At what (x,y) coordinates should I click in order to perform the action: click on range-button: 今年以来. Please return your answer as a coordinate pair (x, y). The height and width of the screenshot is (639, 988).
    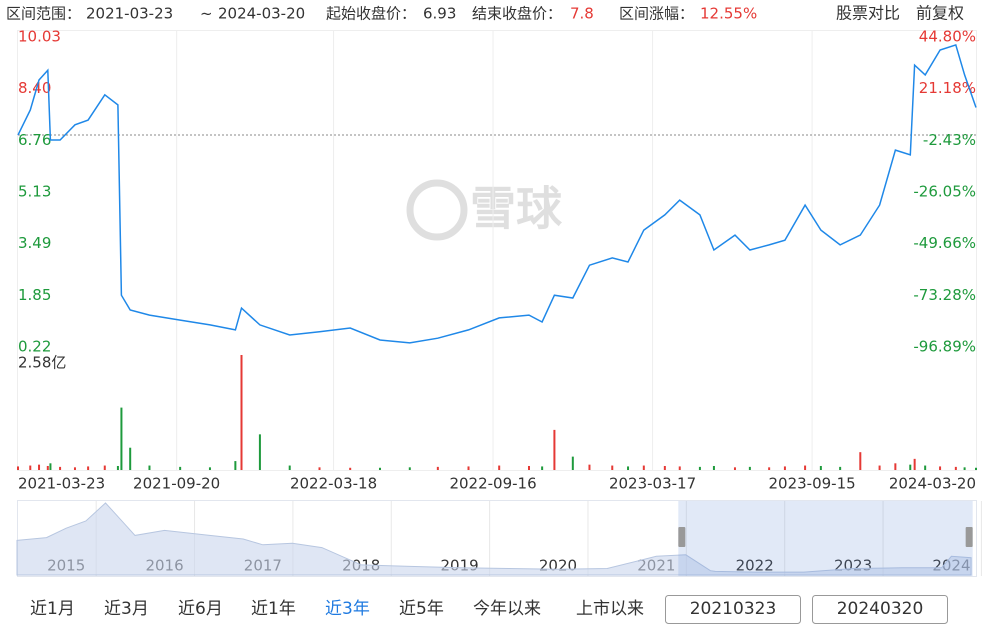
    Looking at the image, I should click on (507, 609).